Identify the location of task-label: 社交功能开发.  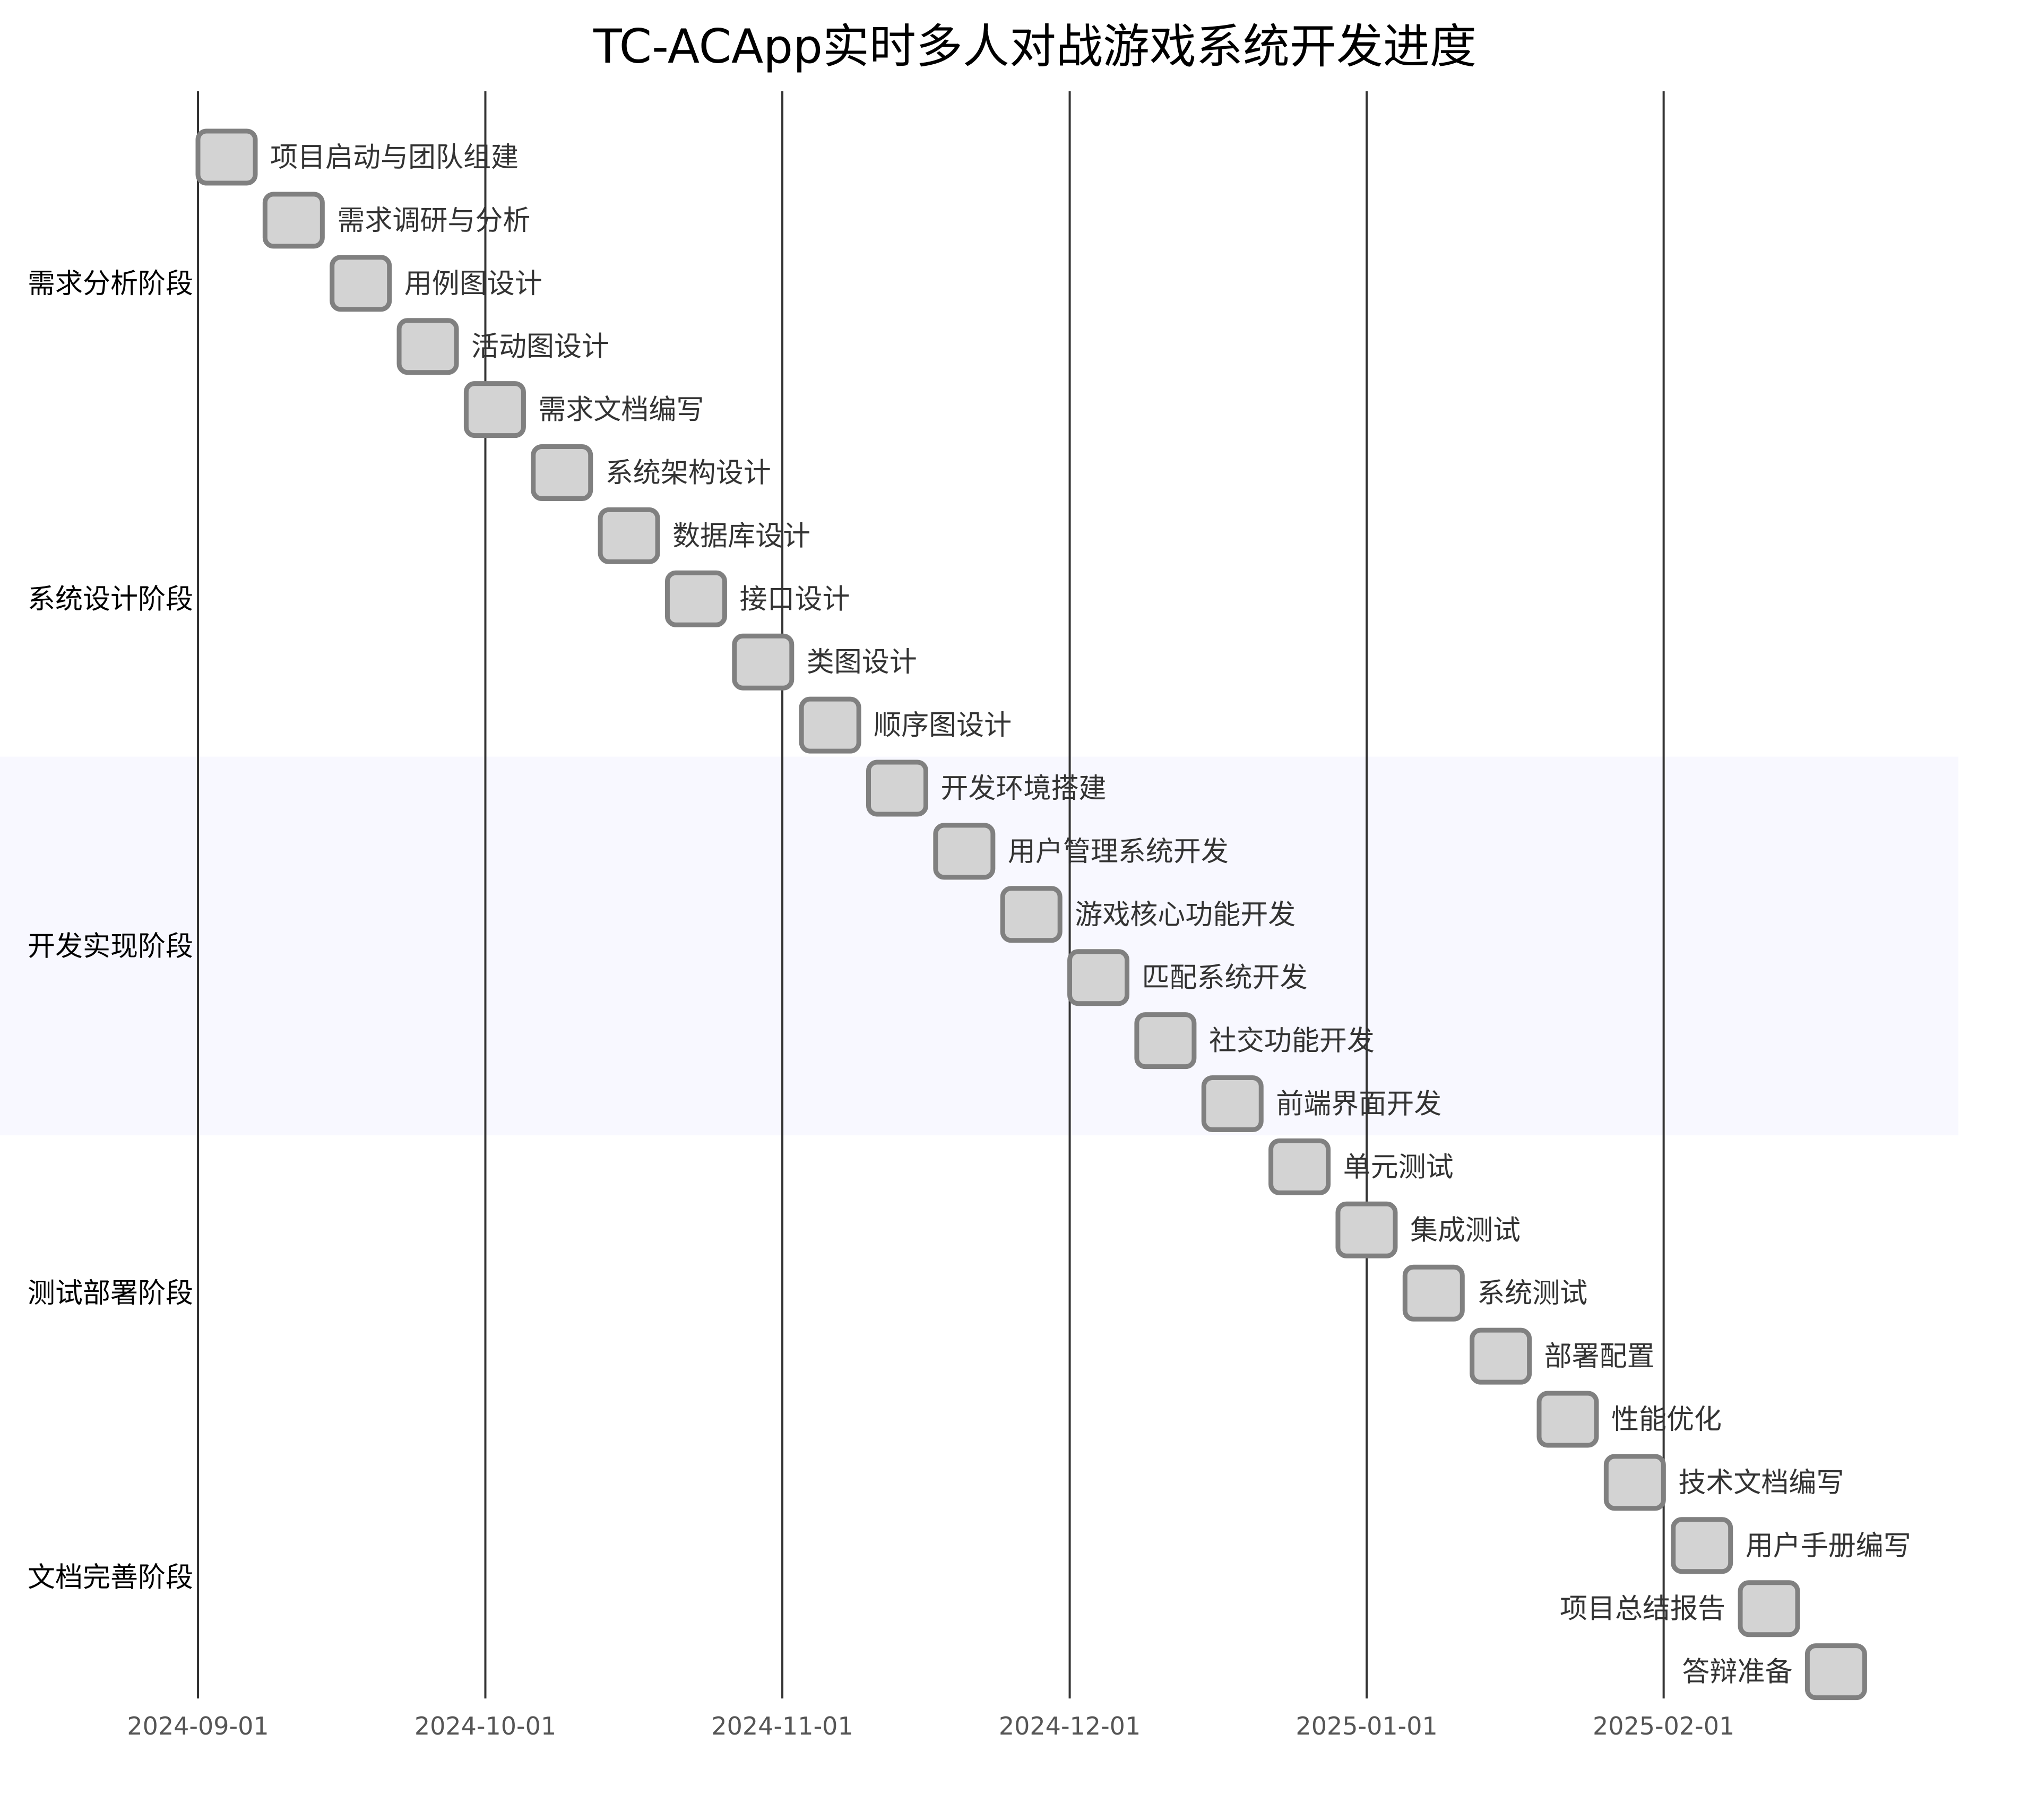
(1292, 1041).